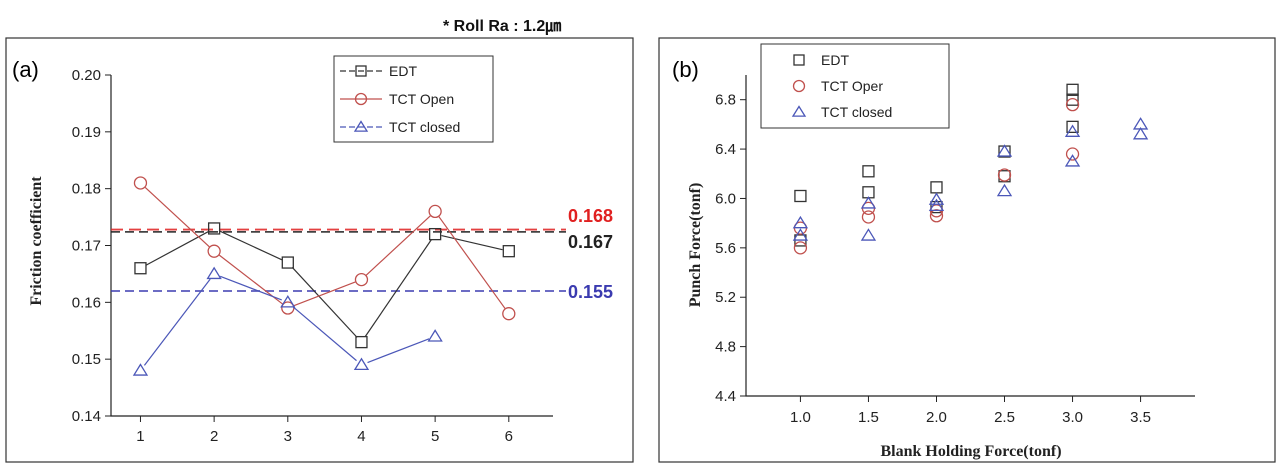 This screenshot has width=1281, height=466. Describe the element at coordinates (86, 189) in the screenshot. I see `panel-a-ytick-label: 0.18` at that location.